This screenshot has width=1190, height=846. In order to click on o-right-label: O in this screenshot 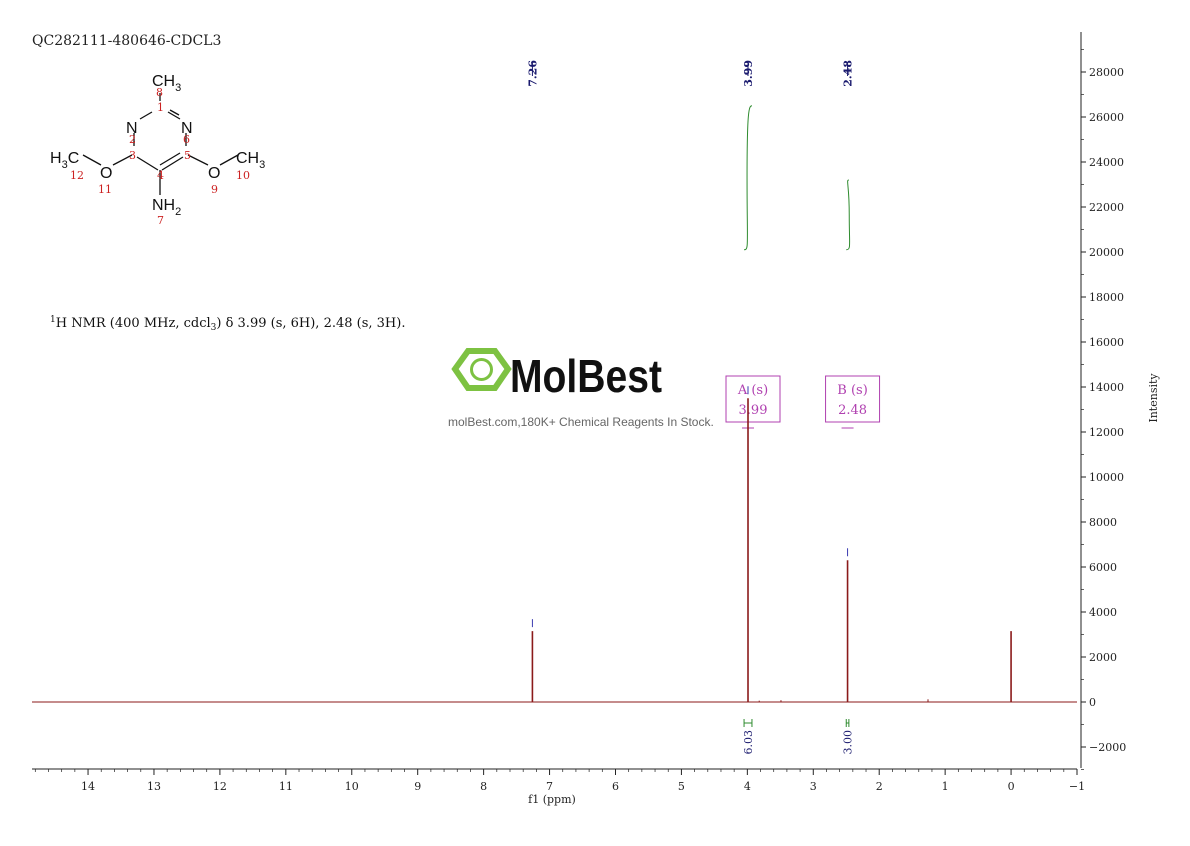, I will do `click(214, 173)`.